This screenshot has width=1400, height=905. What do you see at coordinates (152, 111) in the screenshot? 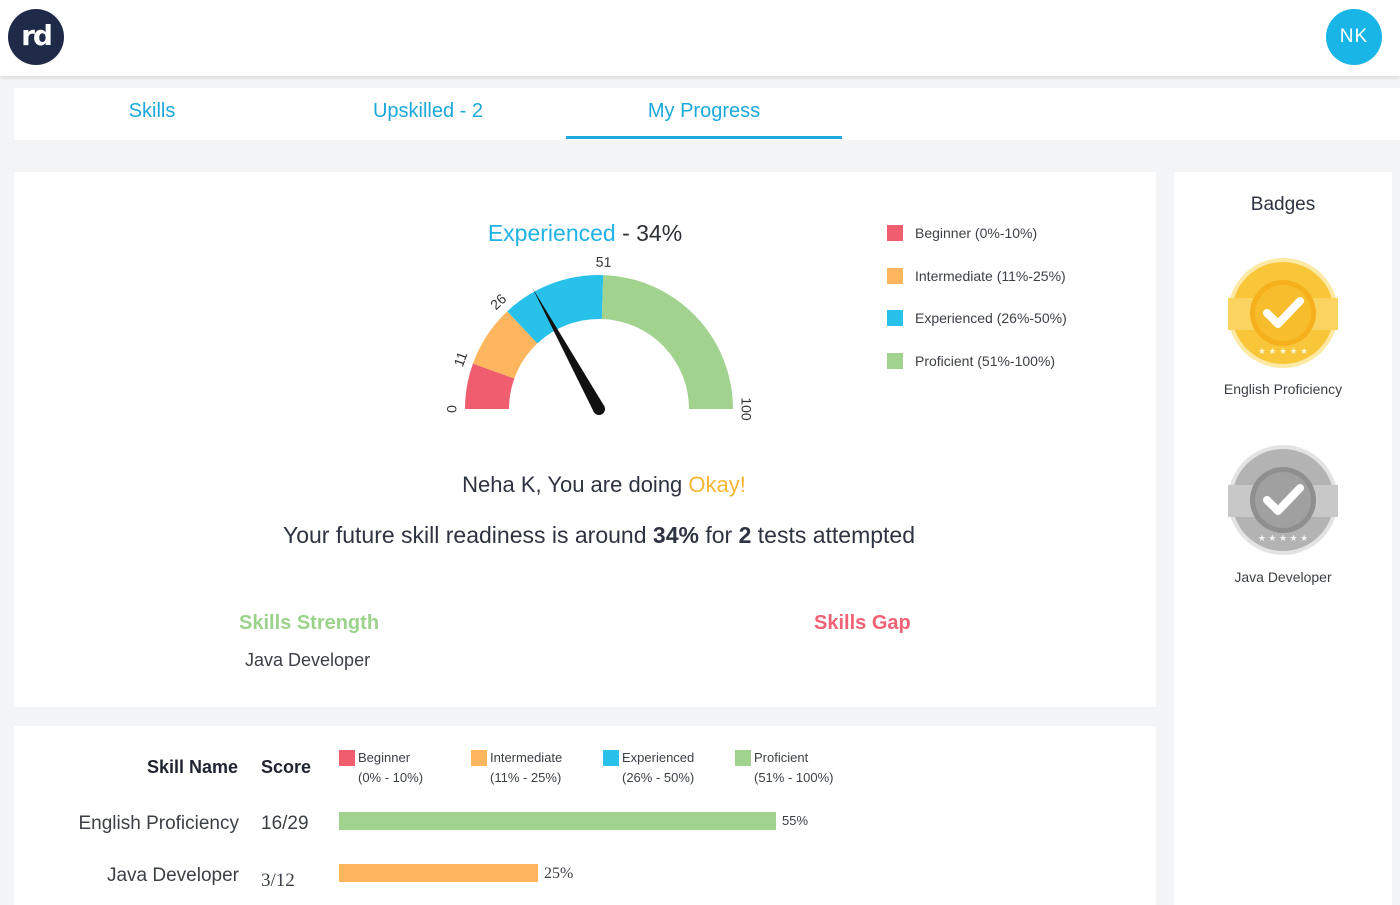
I see `tab-skills: Skills` at bounding box center [152, 111].